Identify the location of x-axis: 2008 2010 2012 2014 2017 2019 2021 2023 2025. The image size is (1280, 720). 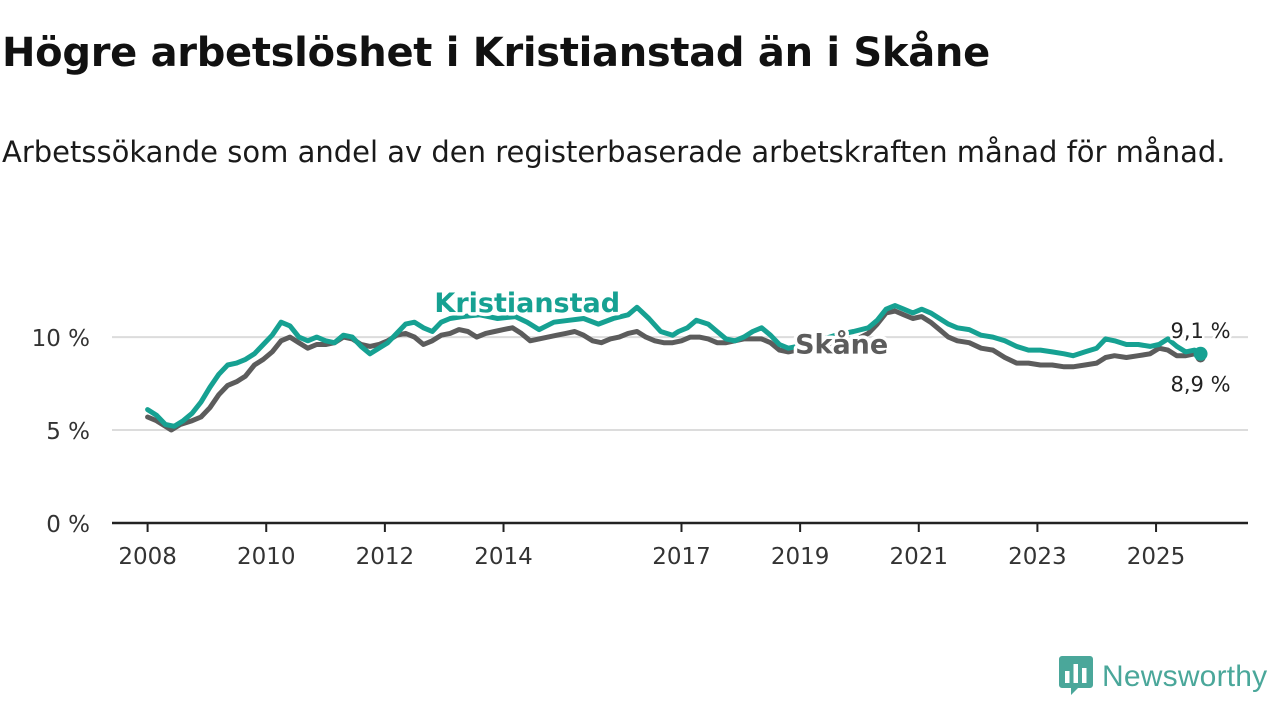
(680, 545).